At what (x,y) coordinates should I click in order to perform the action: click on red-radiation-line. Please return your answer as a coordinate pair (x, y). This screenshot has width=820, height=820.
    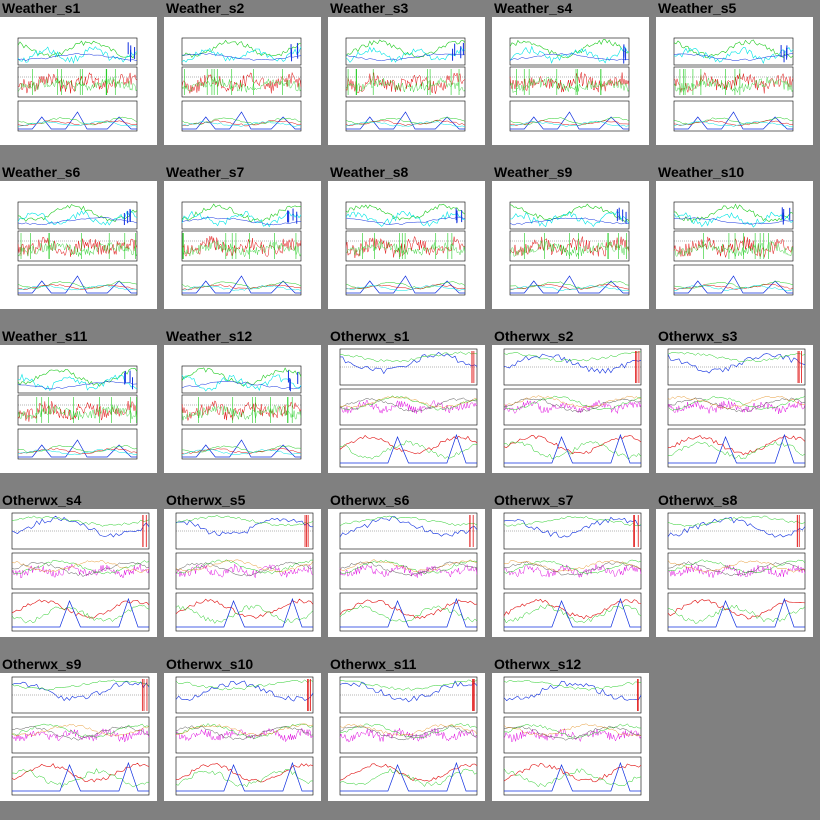
    Looking at the image, I should click on (241, 451).